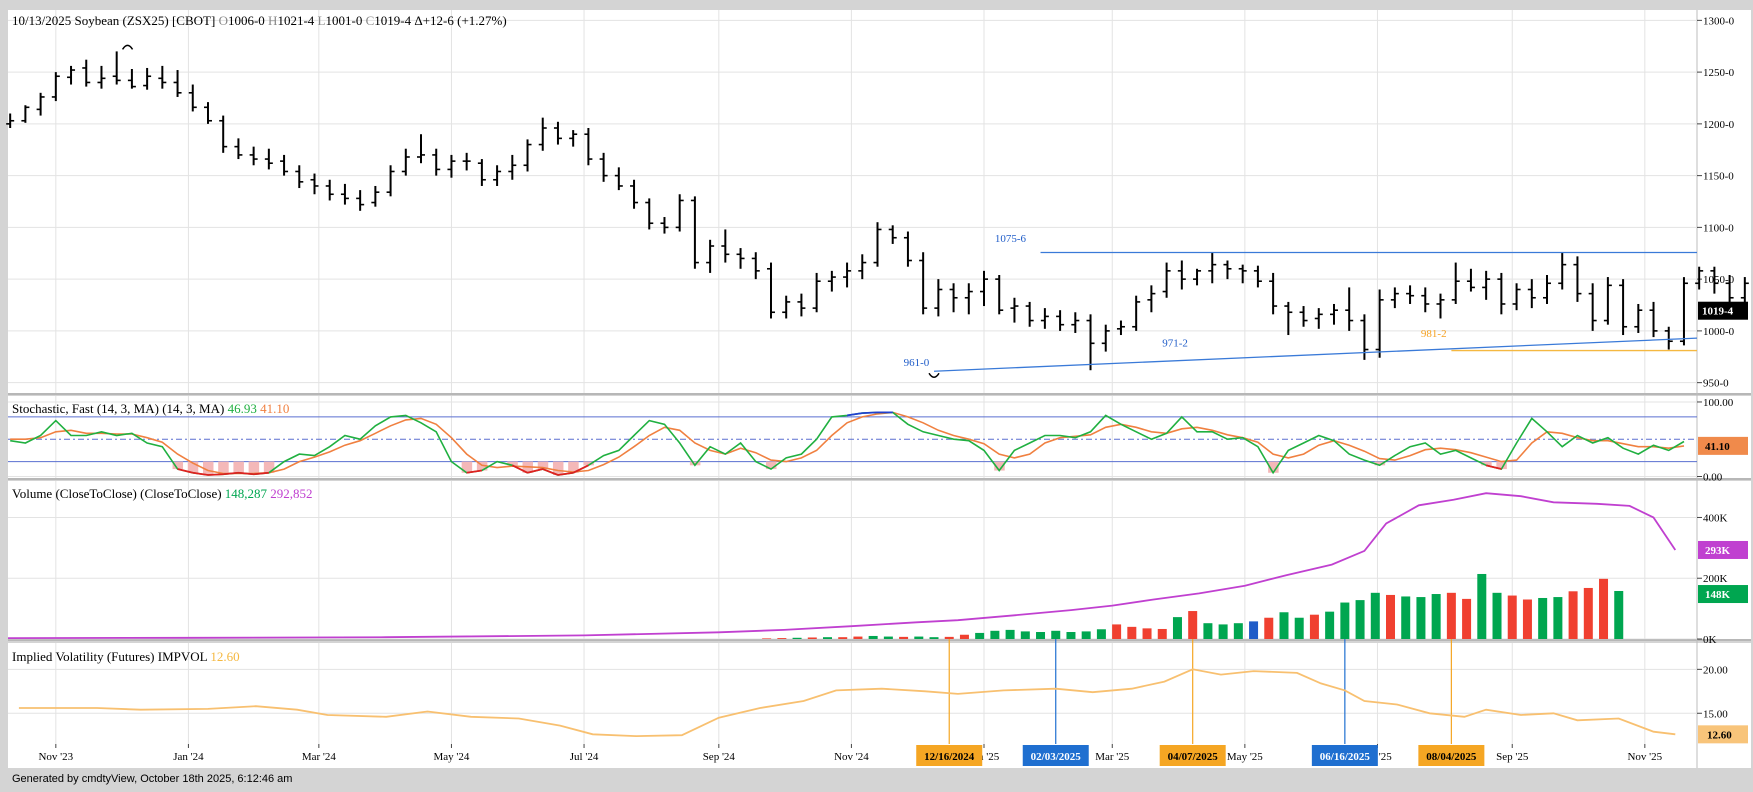  Describe the element at coordinates (76, 493) in the screenshot. I see `volume-title-name: Volume (CloseToClose)` at that location.